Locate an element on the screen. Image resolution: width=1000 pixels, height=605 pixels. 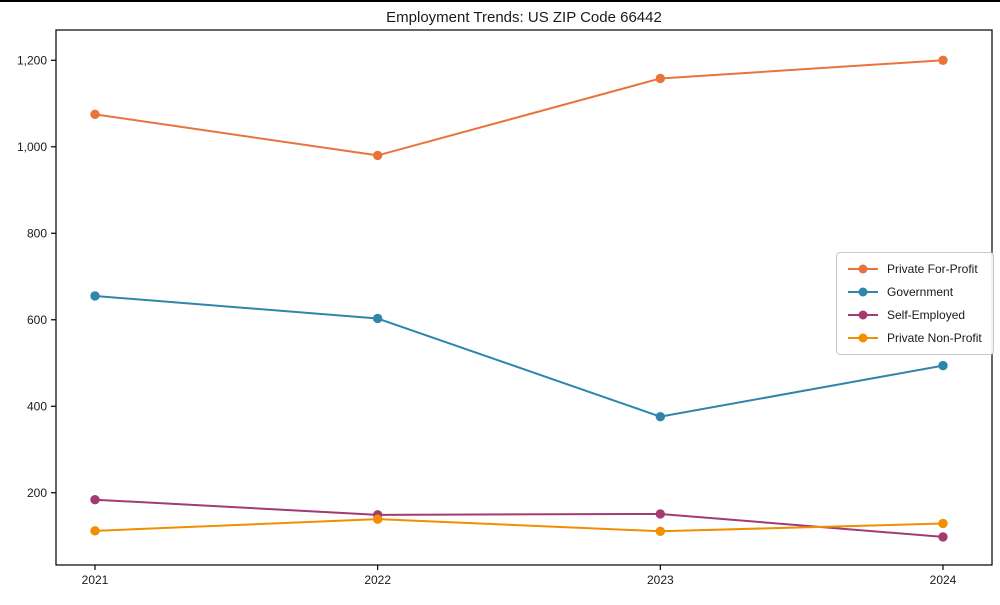
legend-label: Self-Employed is located at coordinates (926, 315).